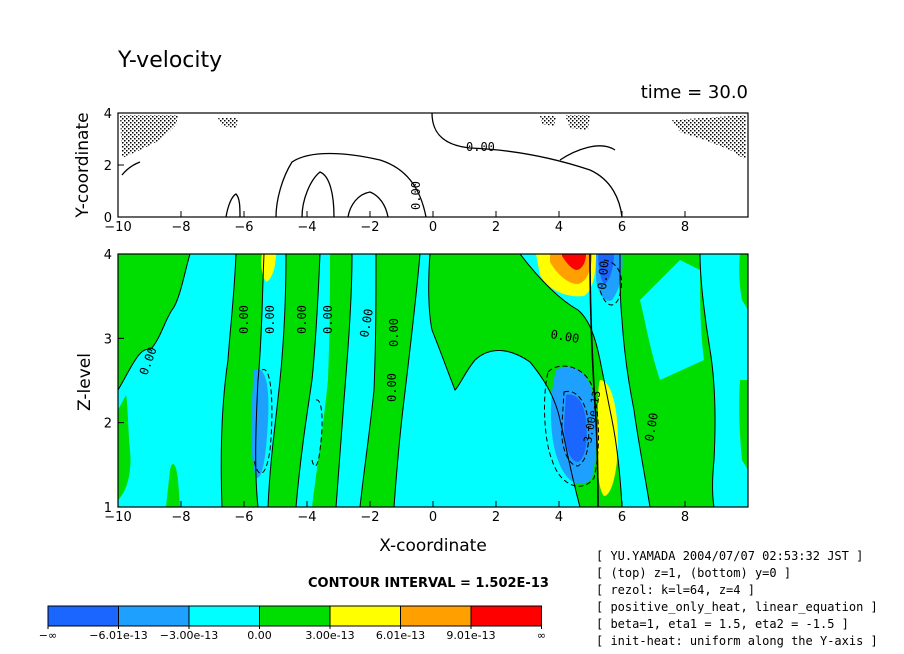 Image resolution: width=904 pixels, height=654 pixels. I want to click on bottom-x-tick-label: −8, so click(180, 517).